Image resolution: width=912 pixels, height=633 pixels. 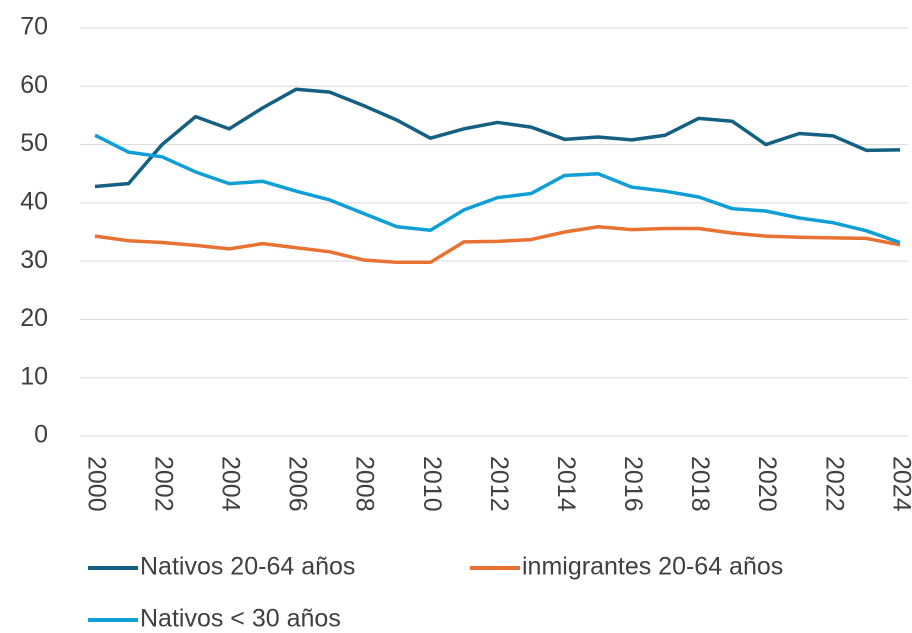 I want to click on y-tick-label: 60, so click(x=34, y=85).